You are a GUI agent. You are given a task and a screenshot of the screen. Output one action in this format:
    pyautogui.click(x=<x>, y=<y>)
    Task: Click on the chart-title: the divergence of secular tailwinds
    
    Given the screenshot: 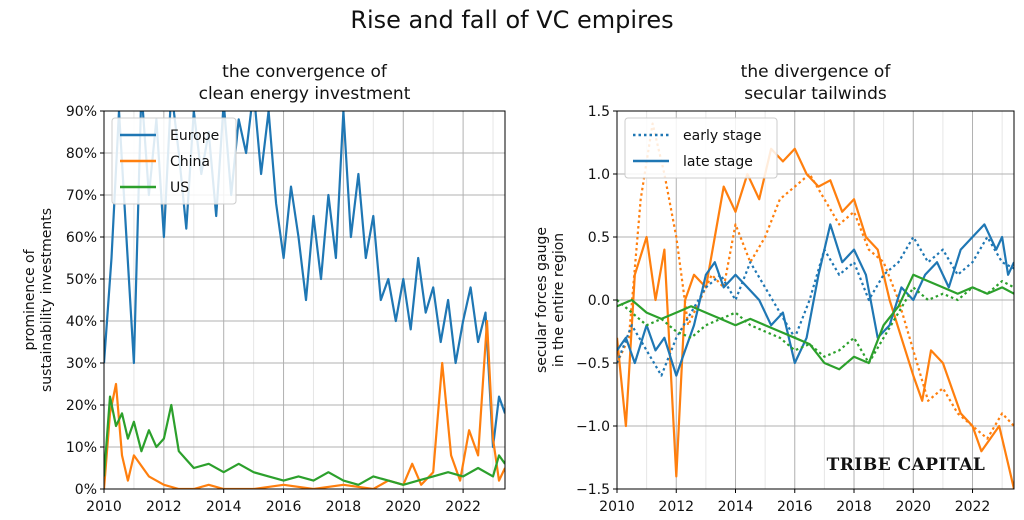 What is the action you would take?
    pyautogui.click(x=816, y=83)
    